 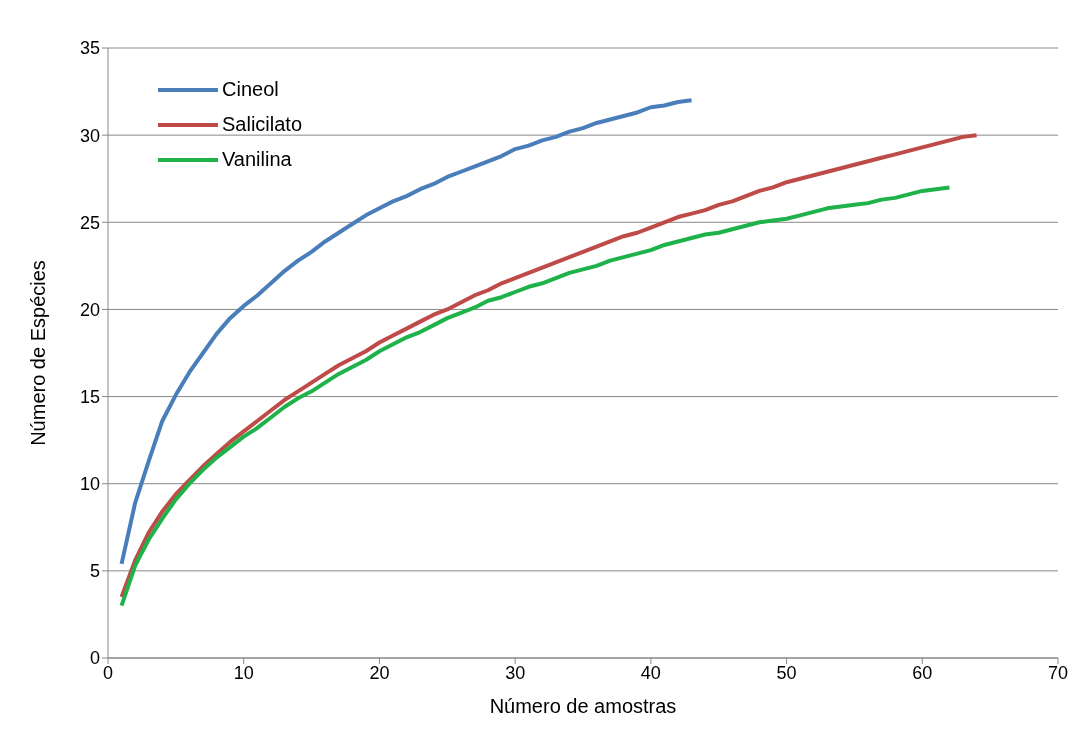 What do you see at coordinates (38, 353) in the screenshot?
I see `y-axis-title: Número de Espécies` at bounding box center [38, 353].